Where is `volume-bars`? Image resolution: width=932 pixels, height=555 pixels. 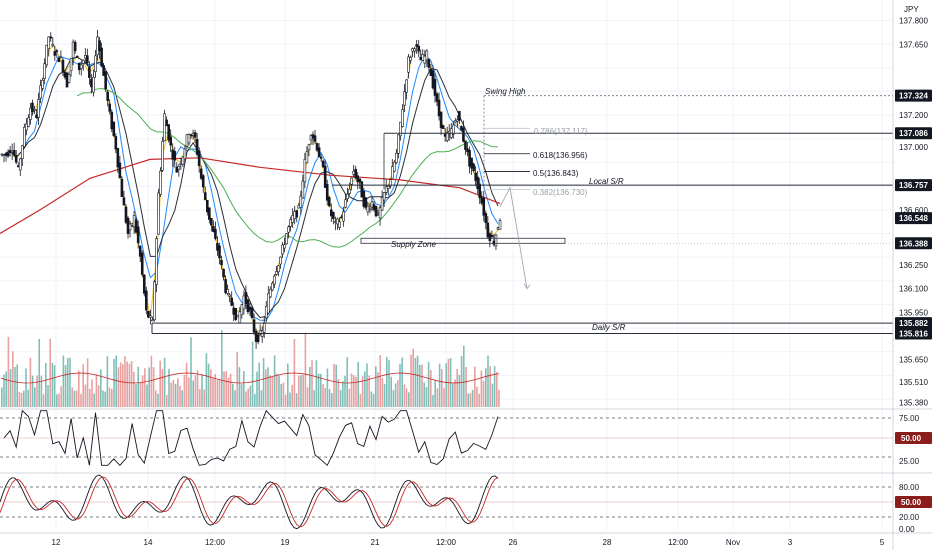 volume-bars is located at coordinates (250, 368).